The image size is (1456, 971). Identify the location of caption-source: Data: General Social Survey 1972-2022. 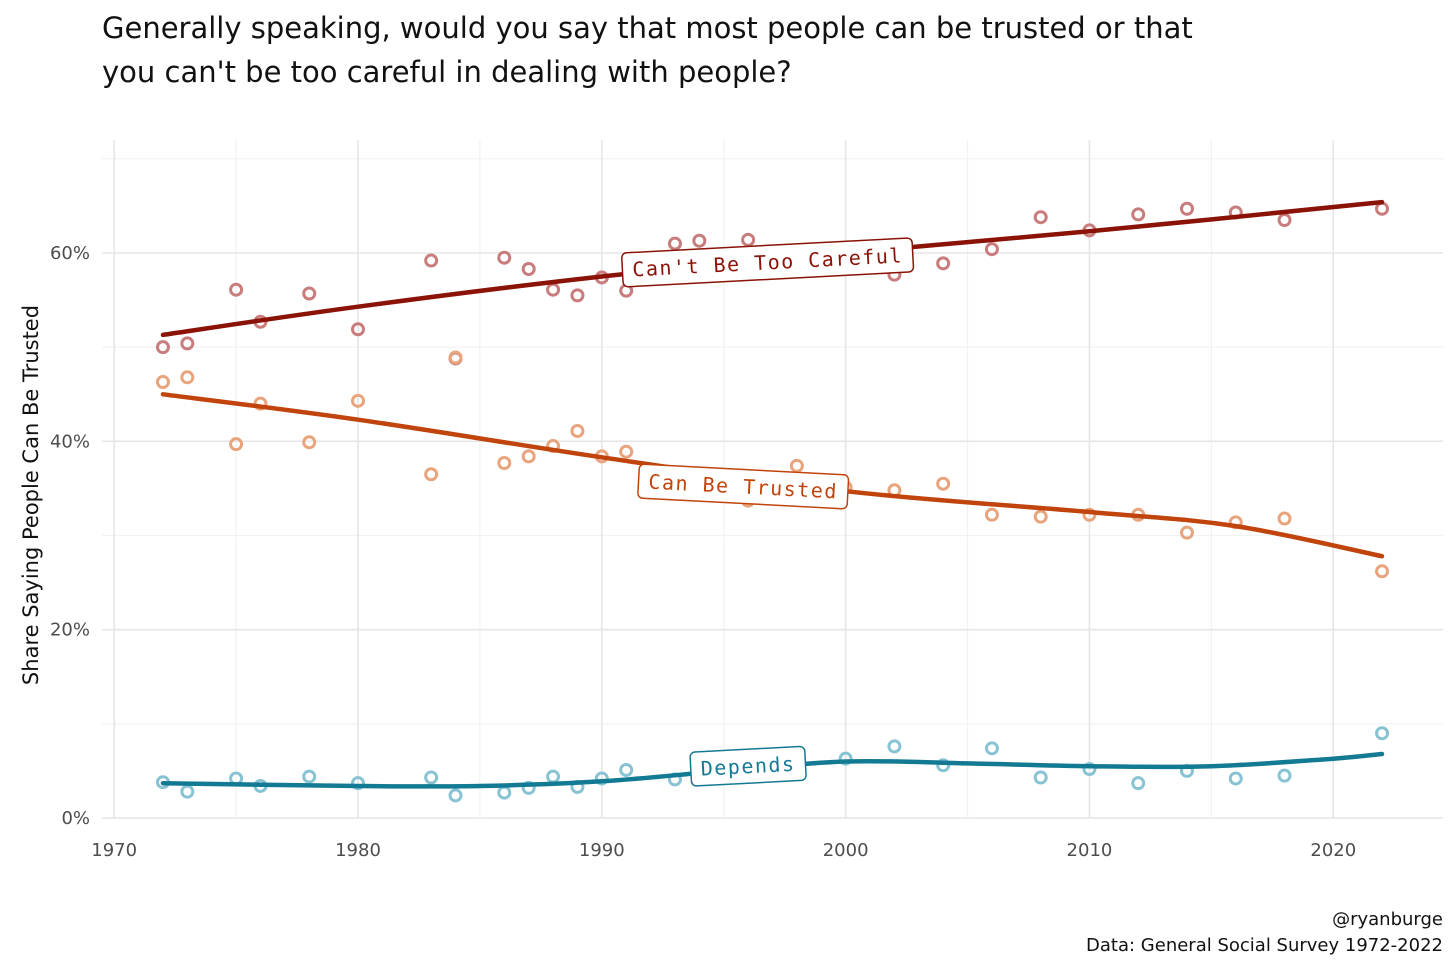
(1264, 945).